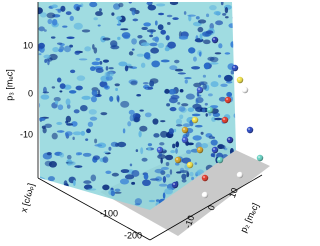 This screenshot has width=320, height=246. I want to click on horizontal-axis, so click(206, 207).